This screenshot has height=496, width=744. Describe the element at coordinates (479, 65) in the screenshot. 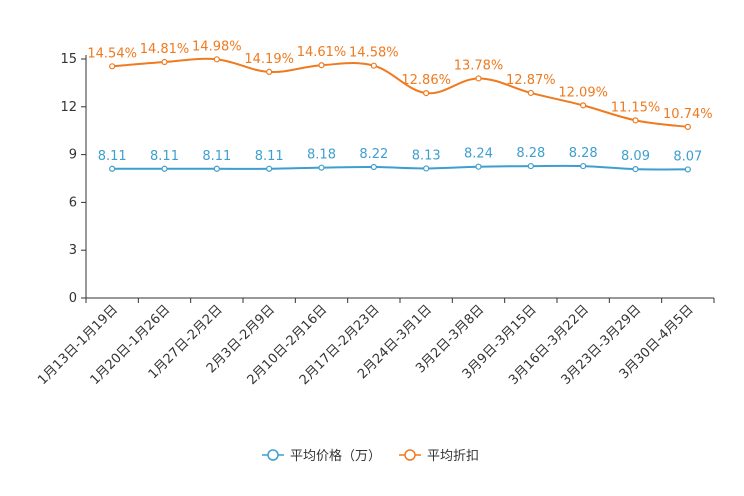

I see `data-label: 13.78%` at that location.